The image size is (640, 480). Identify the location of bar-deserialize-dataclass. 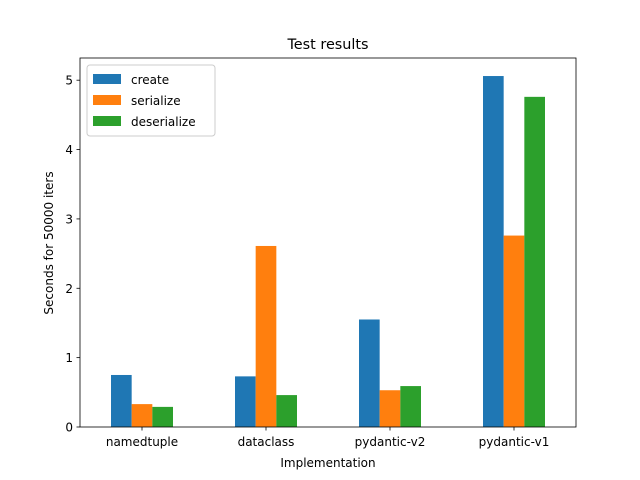
(286, 411).